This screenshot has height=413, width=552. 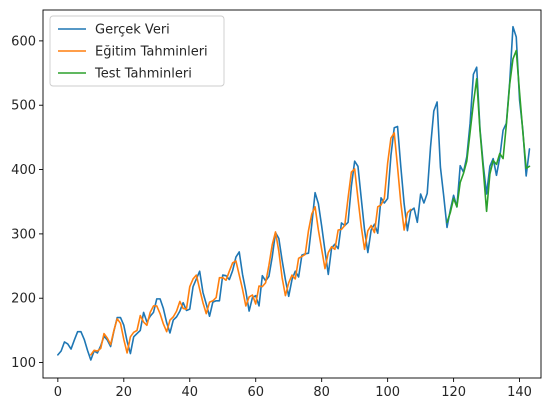 What do you see at coordinates (321, 392) in the screenshot?
I see `x-tick-label: 80` at bounding box center [321, 392].